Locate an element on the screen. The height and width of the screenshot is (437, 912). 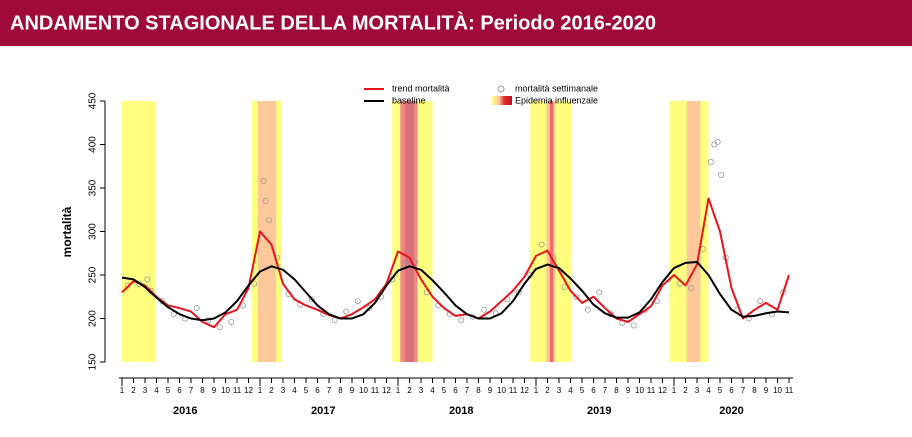
title-banner is located at coordinates (456, 23).